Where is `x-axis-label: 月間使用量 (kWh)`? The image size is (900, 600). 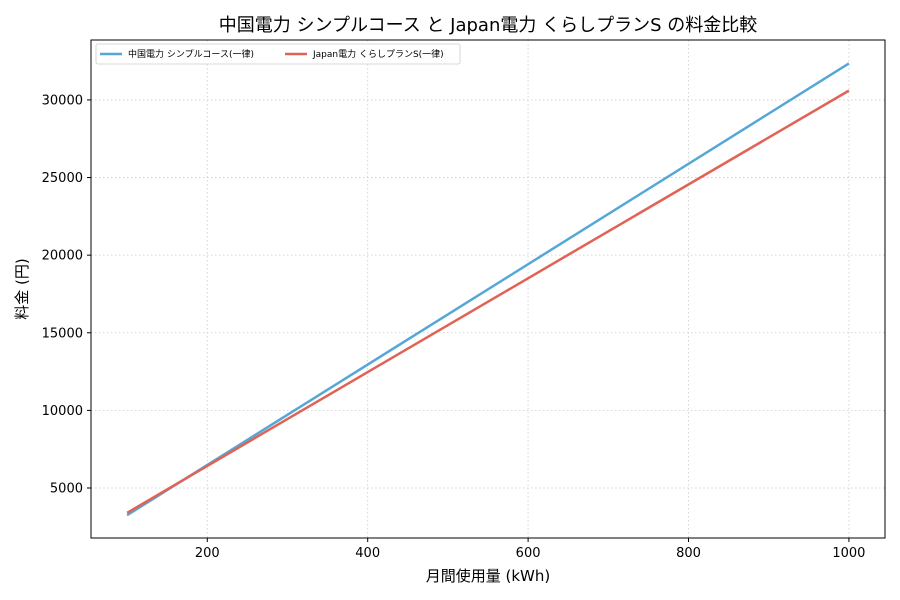 x-axis-label: 月間使用量 (kWh) is located at coordinates (488, 576).